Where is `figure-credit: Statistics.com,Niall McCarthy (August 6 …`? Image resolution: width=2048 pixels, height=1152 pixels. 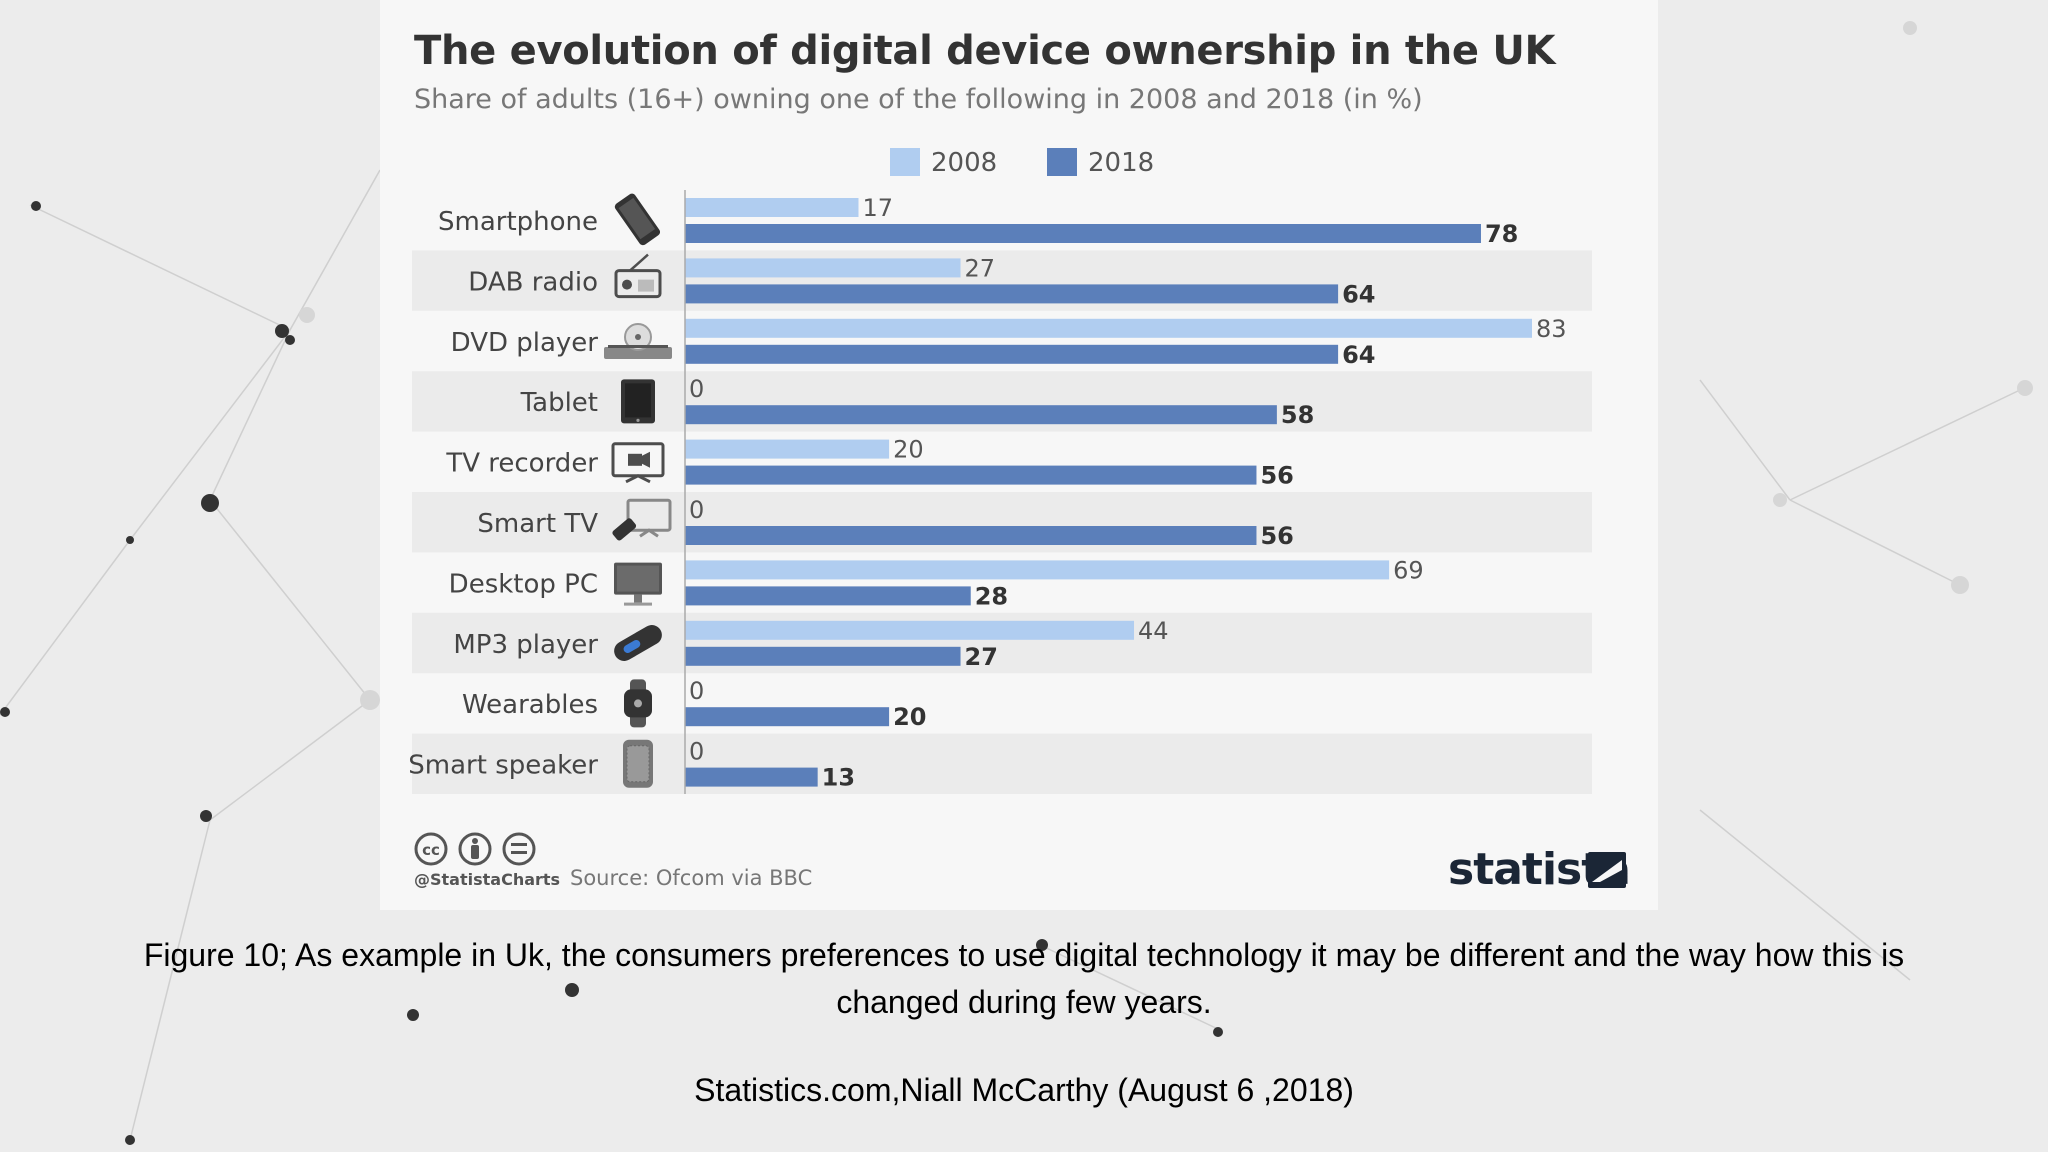
figure-credit: Statistics.com,Niall McCarthy (August 6 … is located at coordinates (1024, 1090).